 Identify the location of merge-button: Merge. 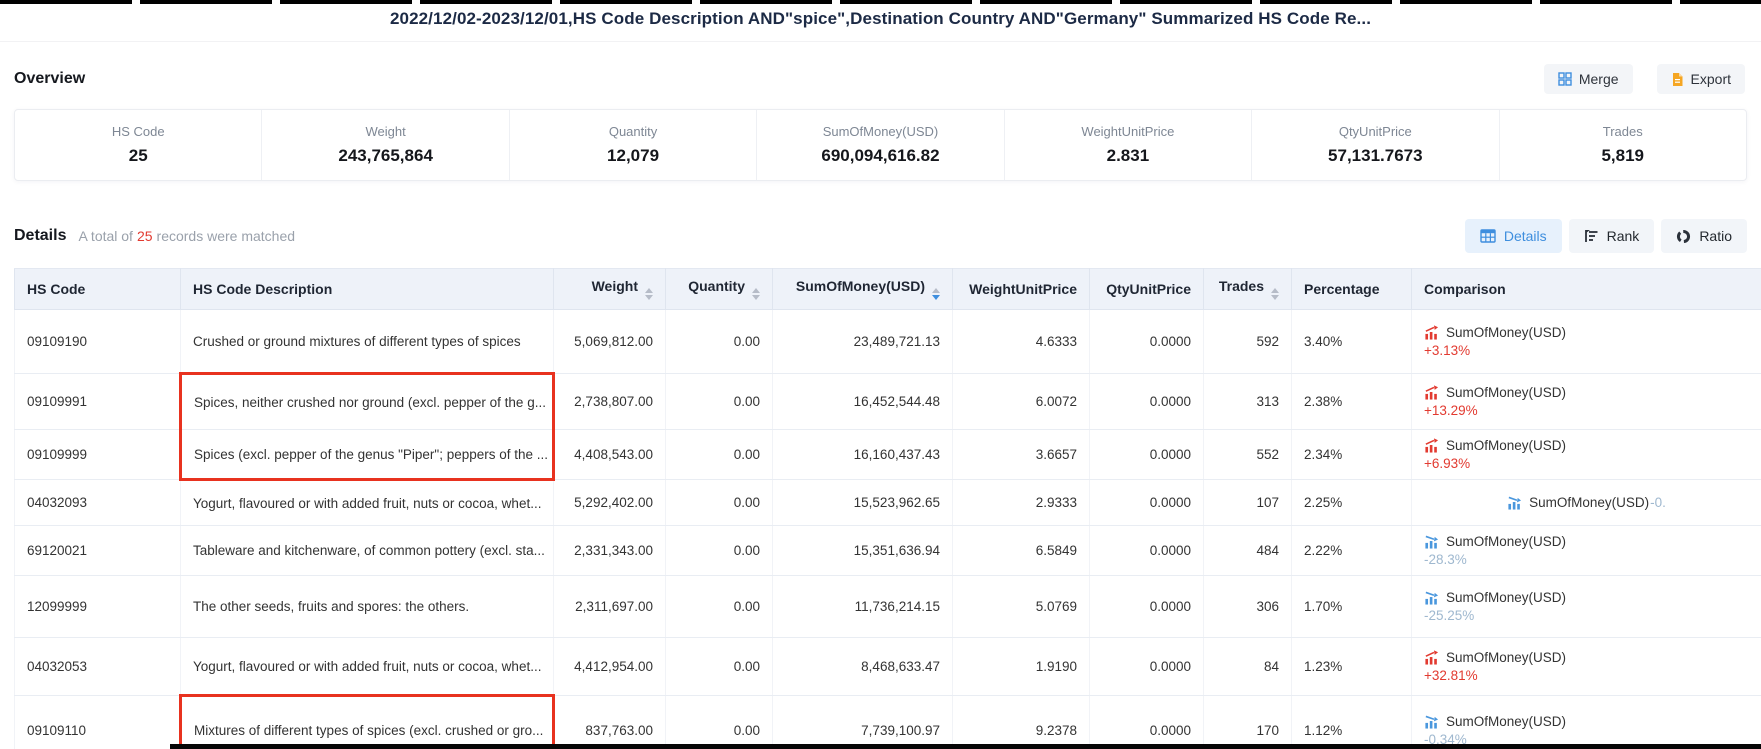
(1588, 79).